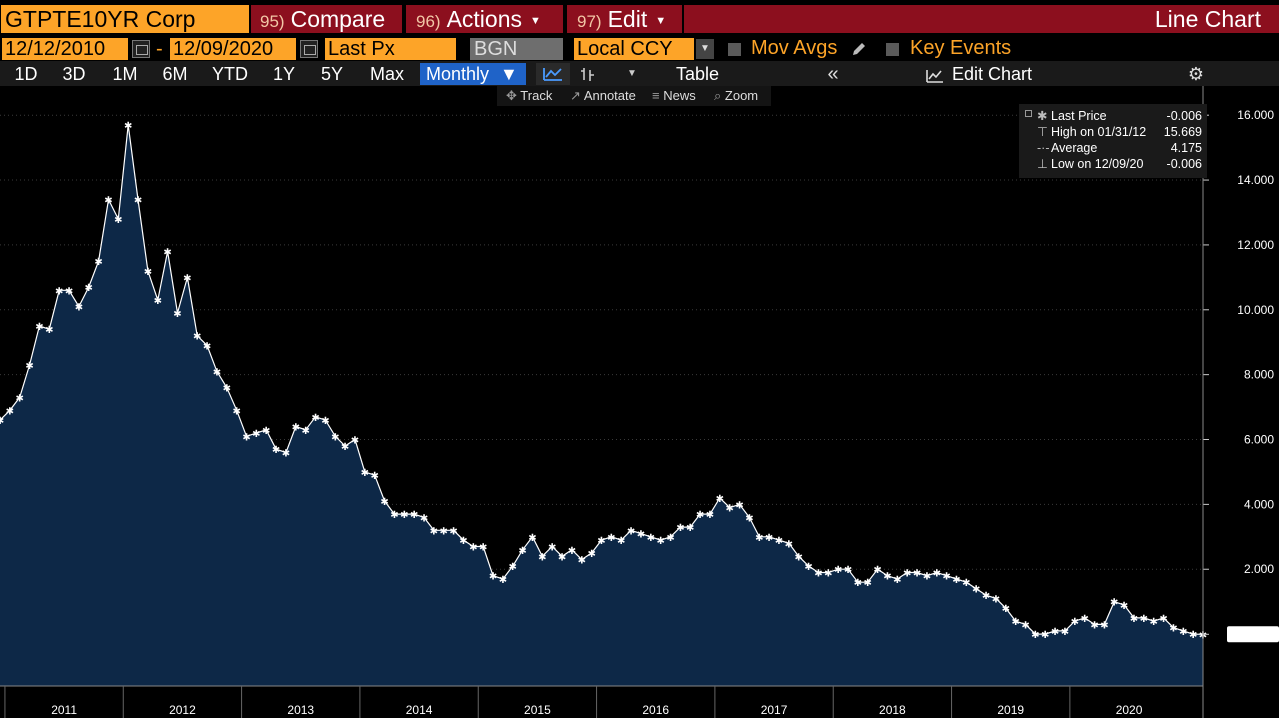 Image resolution: width=1279 pixels, height=718 pixels. What do you see at coordinates (332, 74) in the screenshot?
I see `period-5y: 5Y` at bounding box center [332, 74].